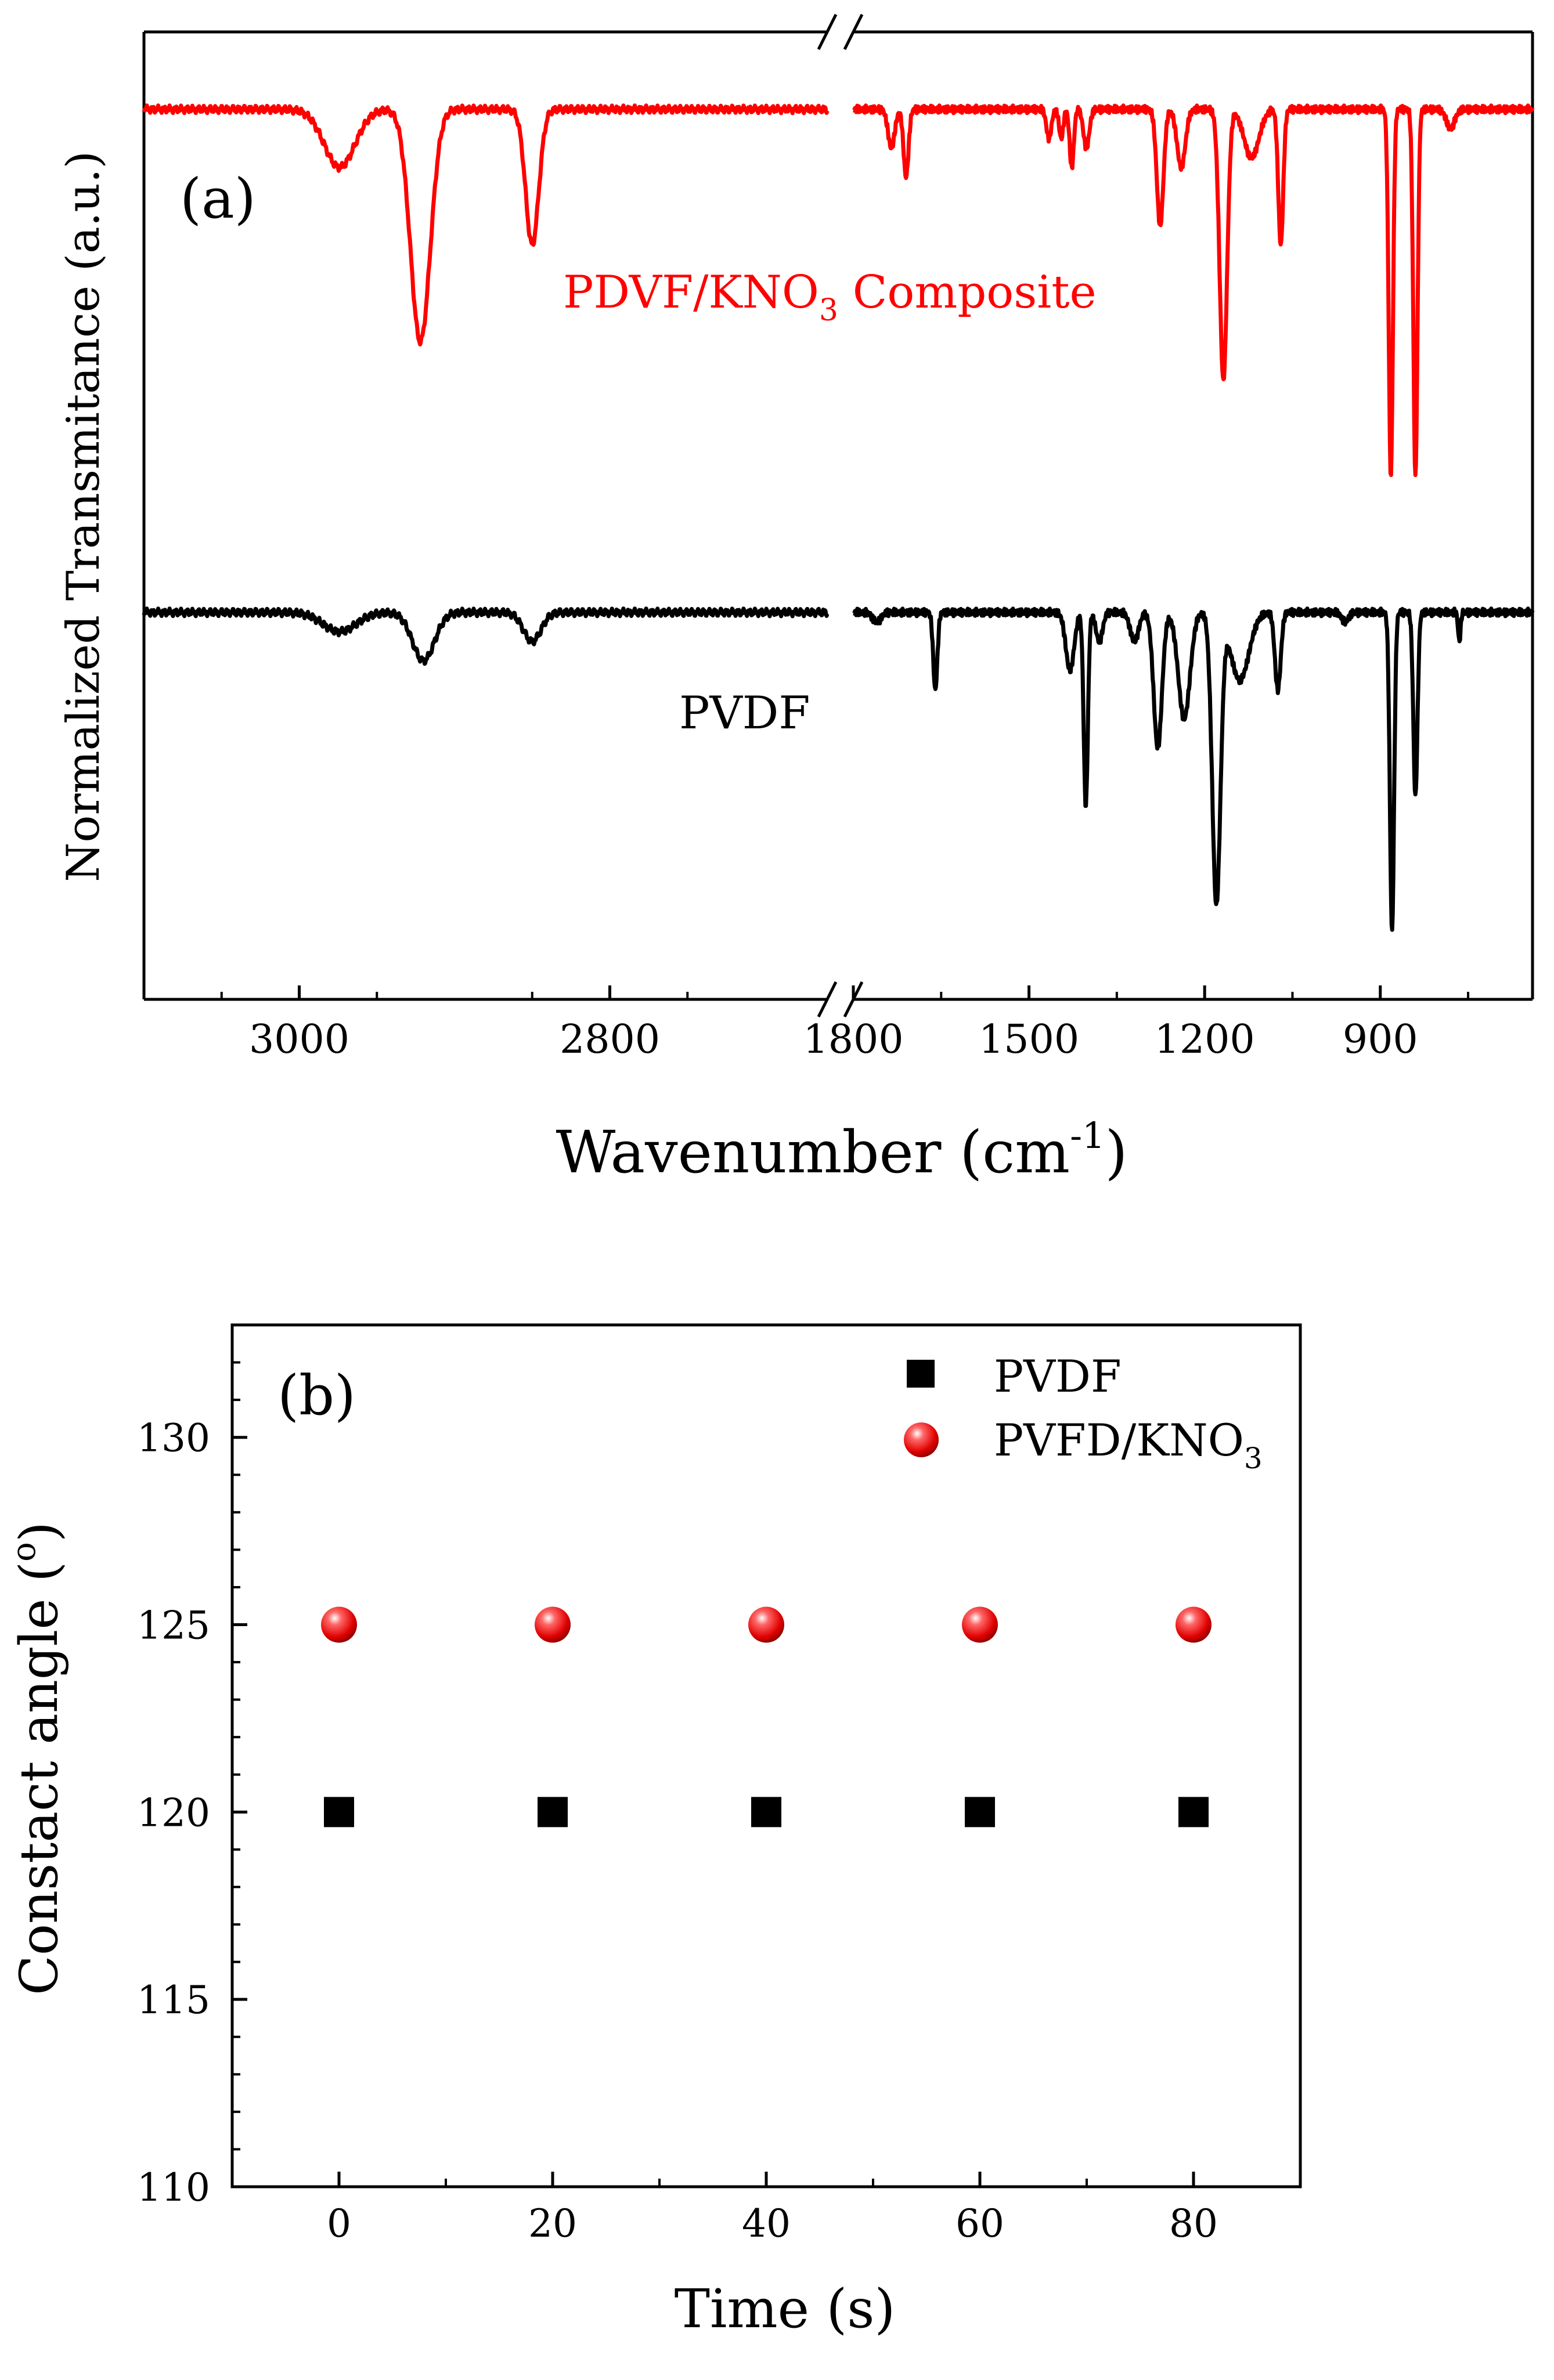  I want to click on panel-b-x-tick-label: 80, so click(1194, 2223).